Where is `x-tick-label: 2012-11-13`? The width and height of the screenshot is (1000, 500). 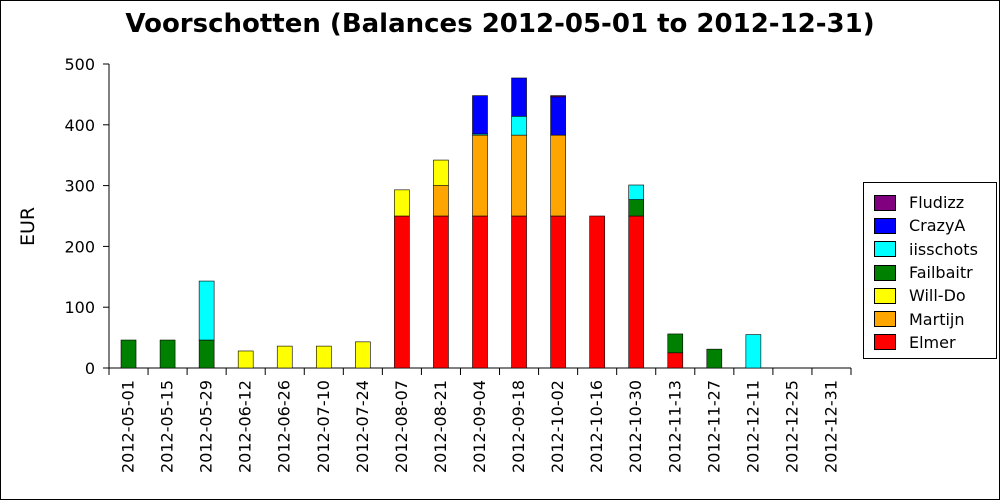
x-tick-label: 2012-11-13 is located at coordinates (674, 426).